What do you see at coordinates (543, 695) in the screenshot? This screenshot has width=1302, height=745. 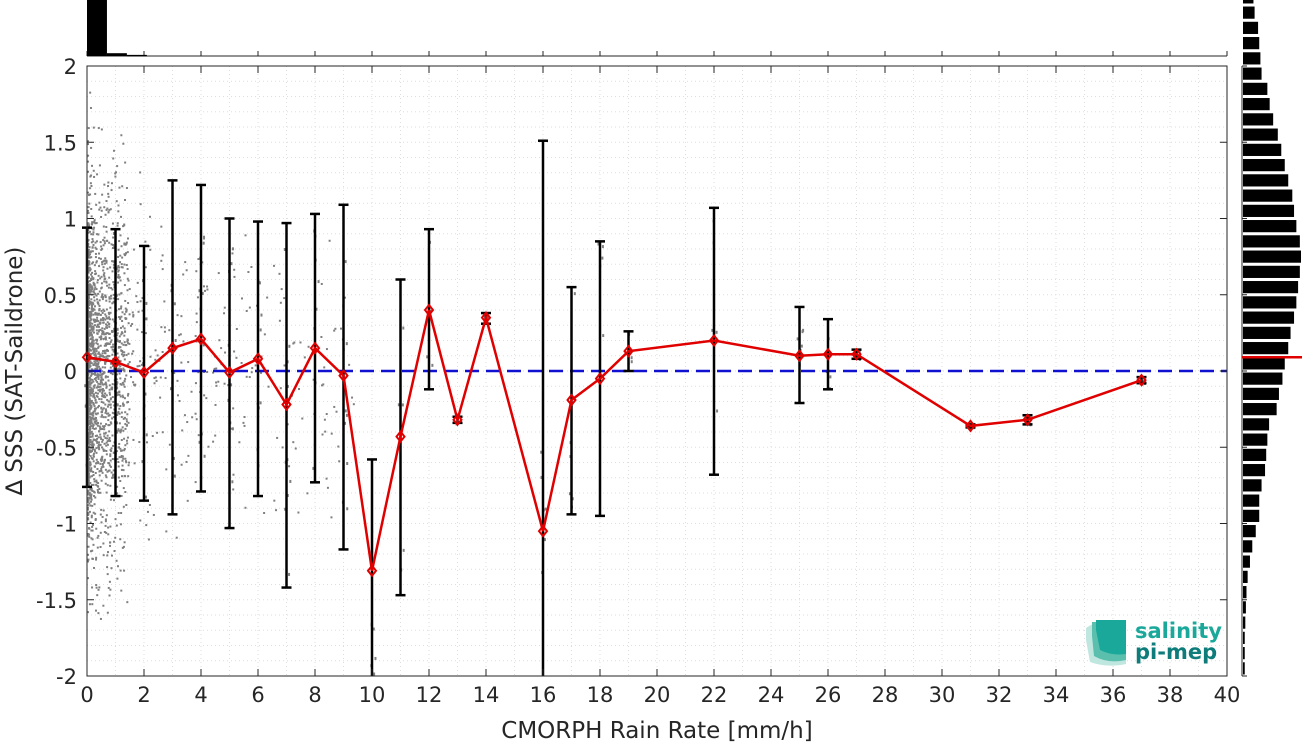 I see `x-tick-label: 16` at bounding box center [543, 695].